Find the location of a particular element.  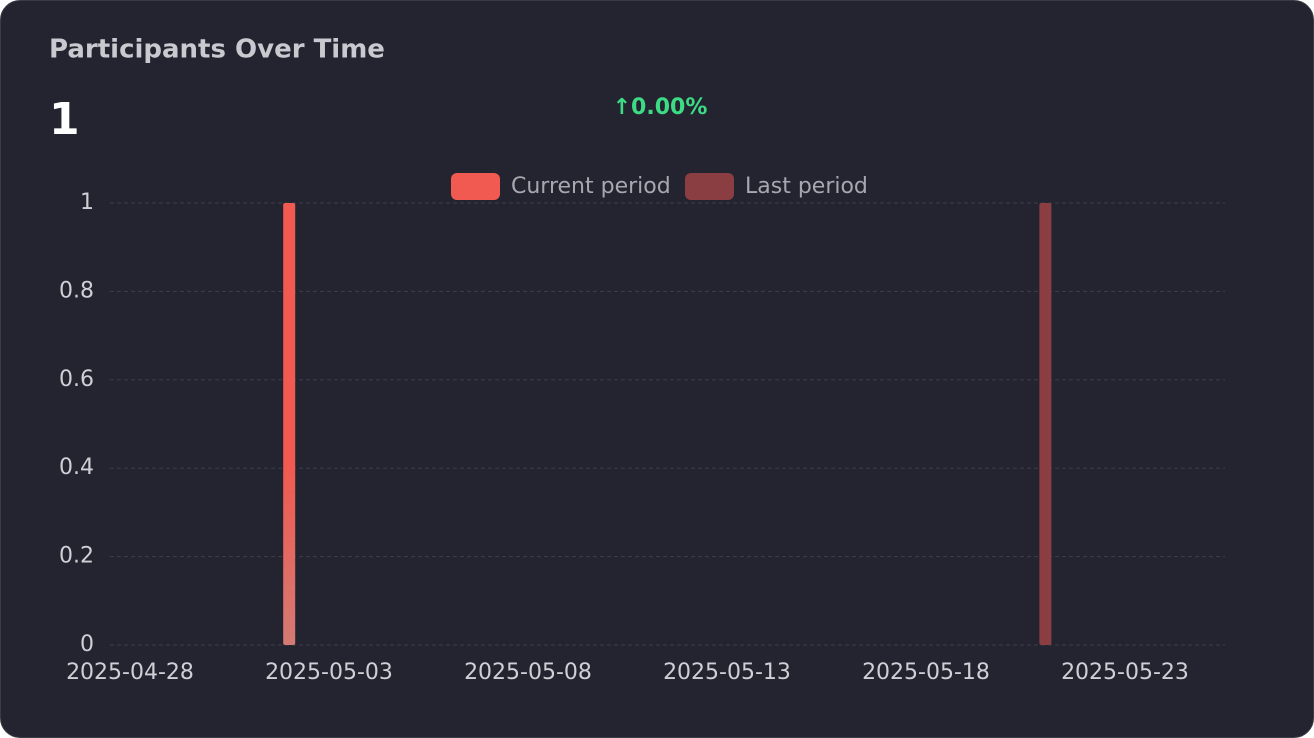

legend-label: Last period is located at coordinates (806, 186).